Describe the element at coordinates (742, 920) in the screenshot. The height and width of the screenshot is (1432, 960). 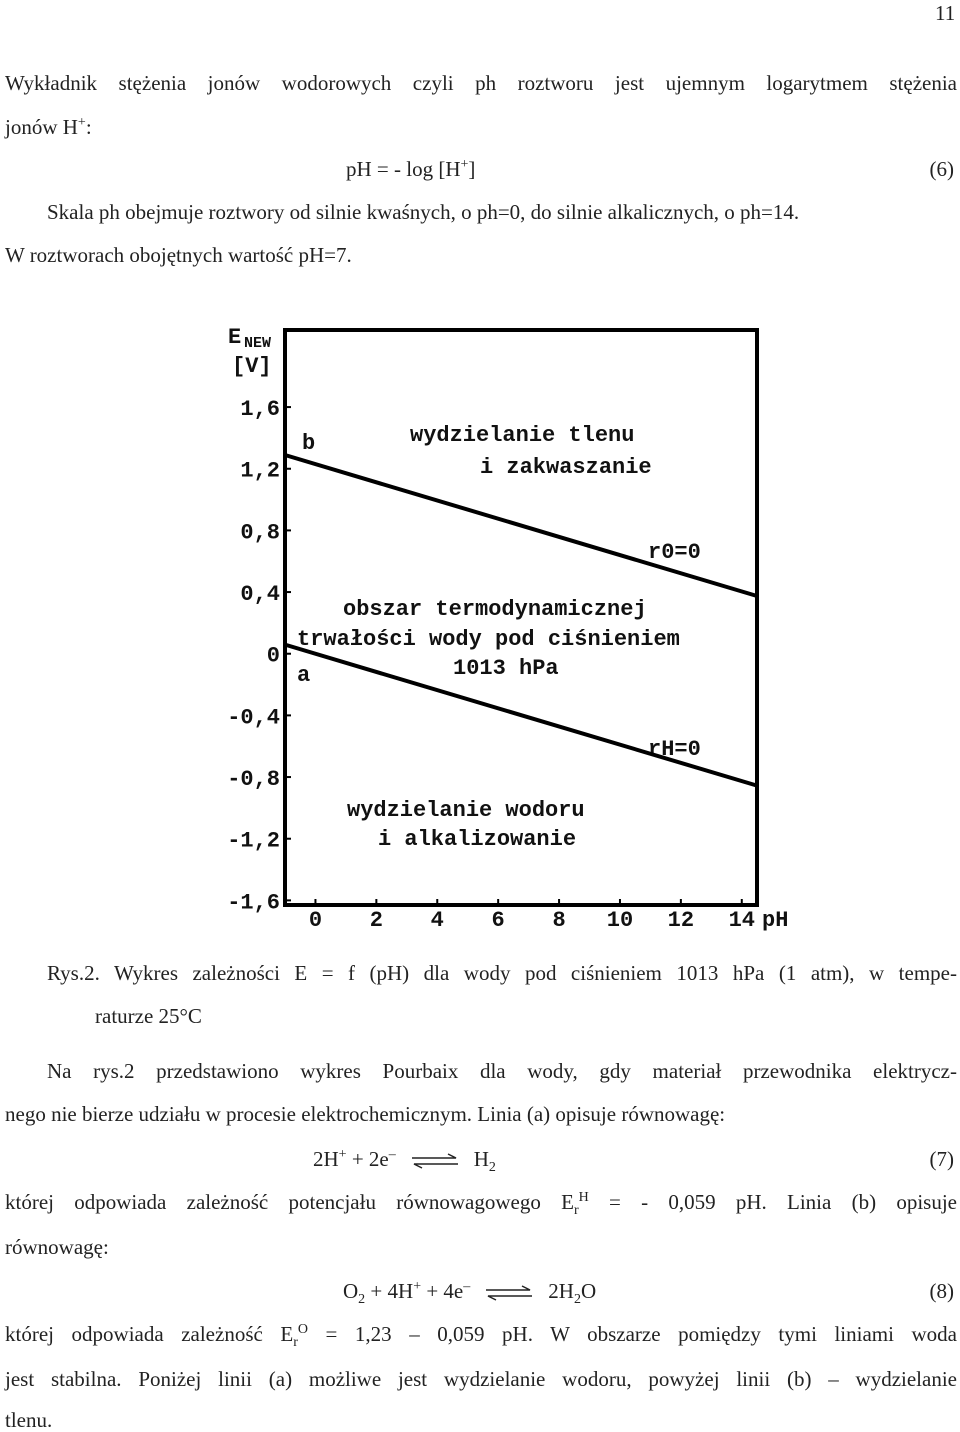
I see `x-tick-label: 14` at that location.